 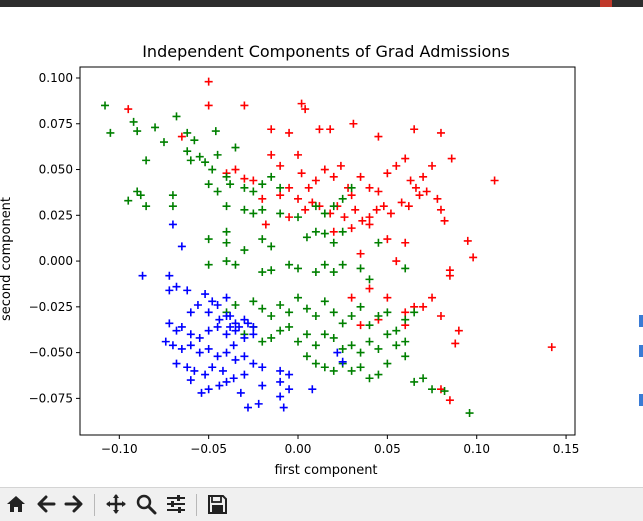 What do you see at coordinates (56, 78) in the screenshot?
I see `y-tick-label: 0.100` at bounding box center [56, 78].